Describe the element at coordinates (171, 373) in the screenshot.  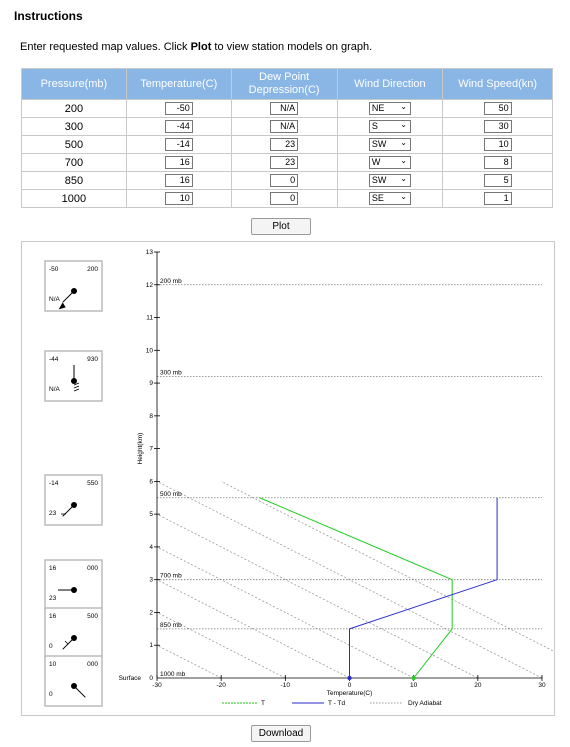
I see `pressure-level-label: 300 mb` at that location.